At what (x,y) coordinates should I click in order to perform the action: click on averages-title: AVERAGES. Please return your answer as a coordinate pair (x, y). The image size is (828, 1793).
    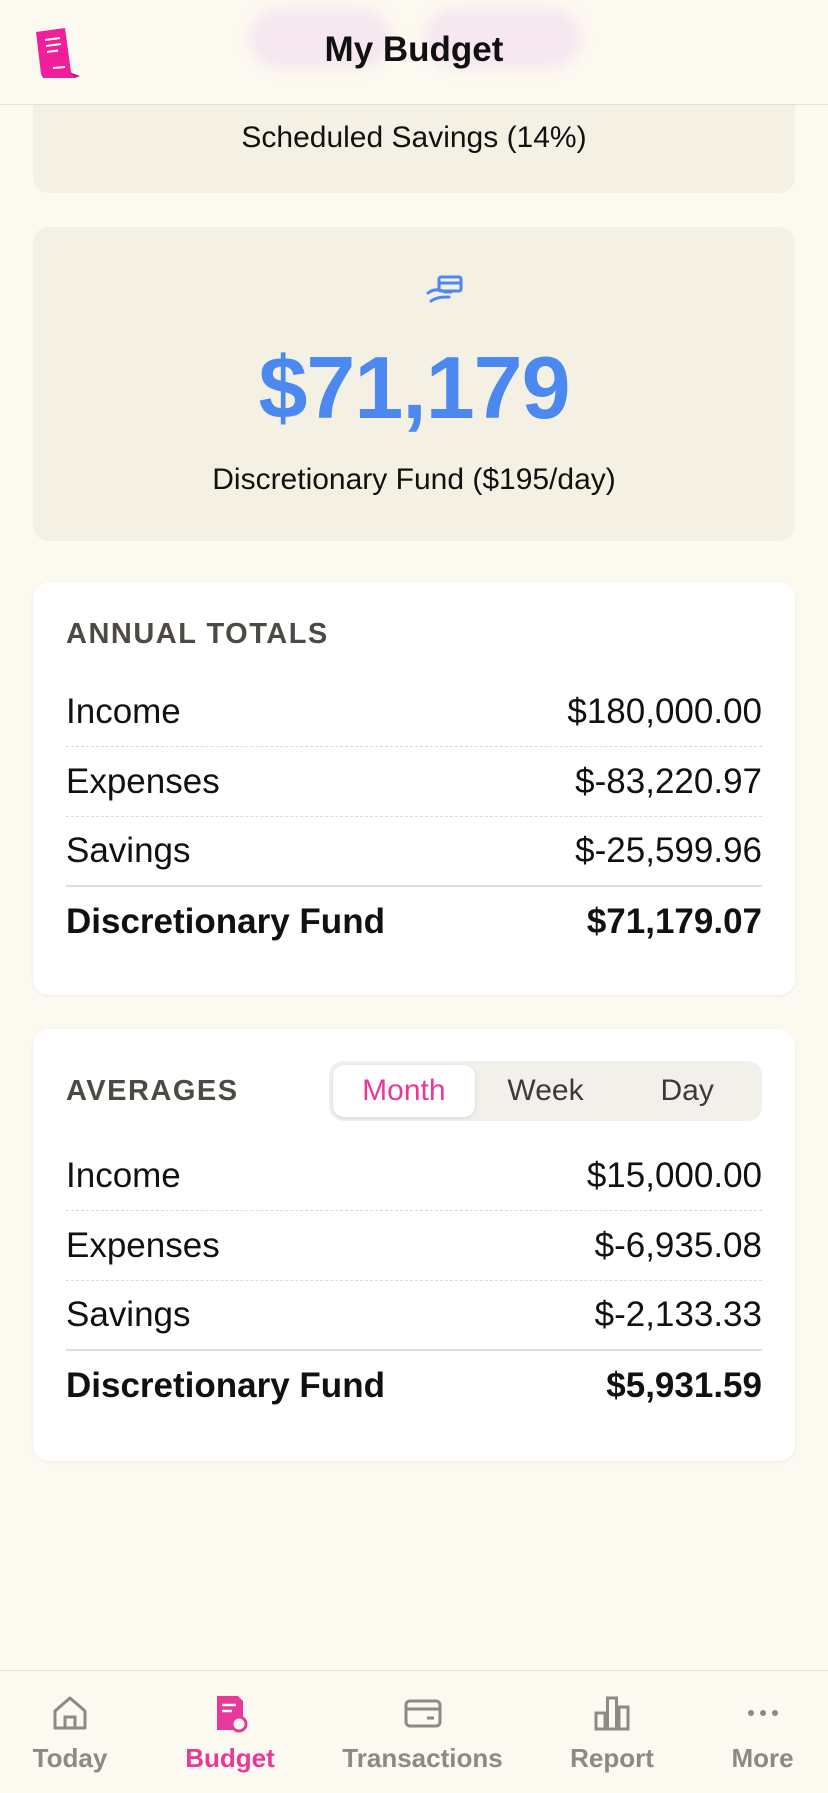
    Looking at the image, I should click on (152, 1091).